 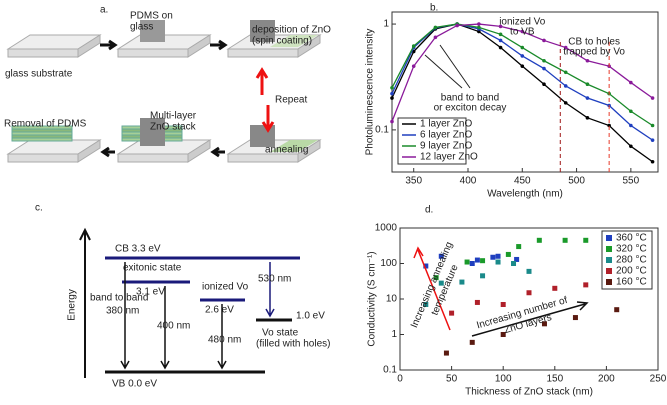 What do you see at coordinates (370, 92) in the screenshot?
I see `y-axis-title: Photoluminescence intensity` at bounding box center [370, 92].